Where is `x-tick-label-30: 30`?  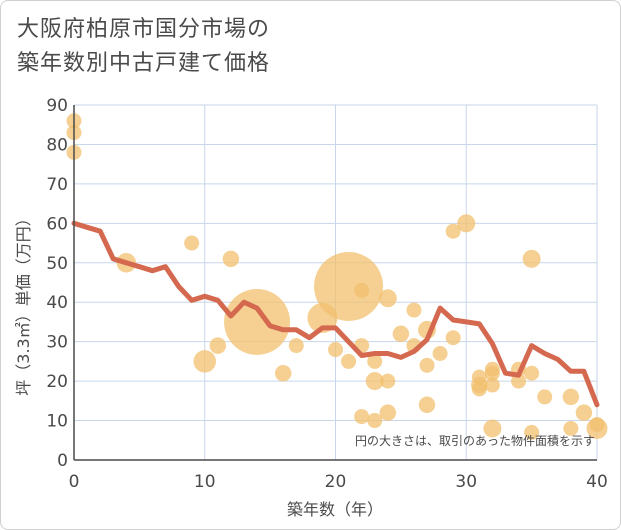
x-tick-label-30: 30 is located at coordinates (466, 482).